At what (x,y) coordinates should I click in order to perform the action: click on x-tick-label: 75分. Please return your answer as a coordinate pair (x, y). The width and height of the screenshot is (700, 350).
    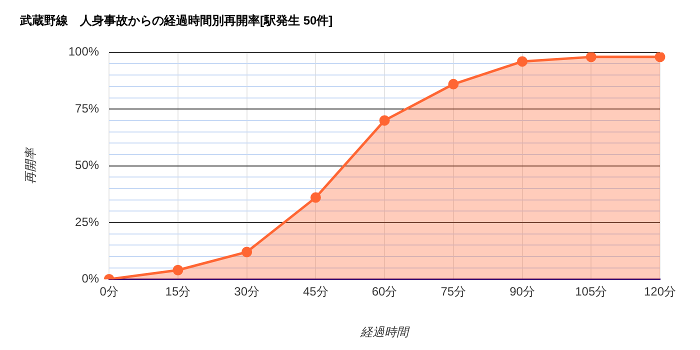
    Looking at the image, I should click on (453, 291).